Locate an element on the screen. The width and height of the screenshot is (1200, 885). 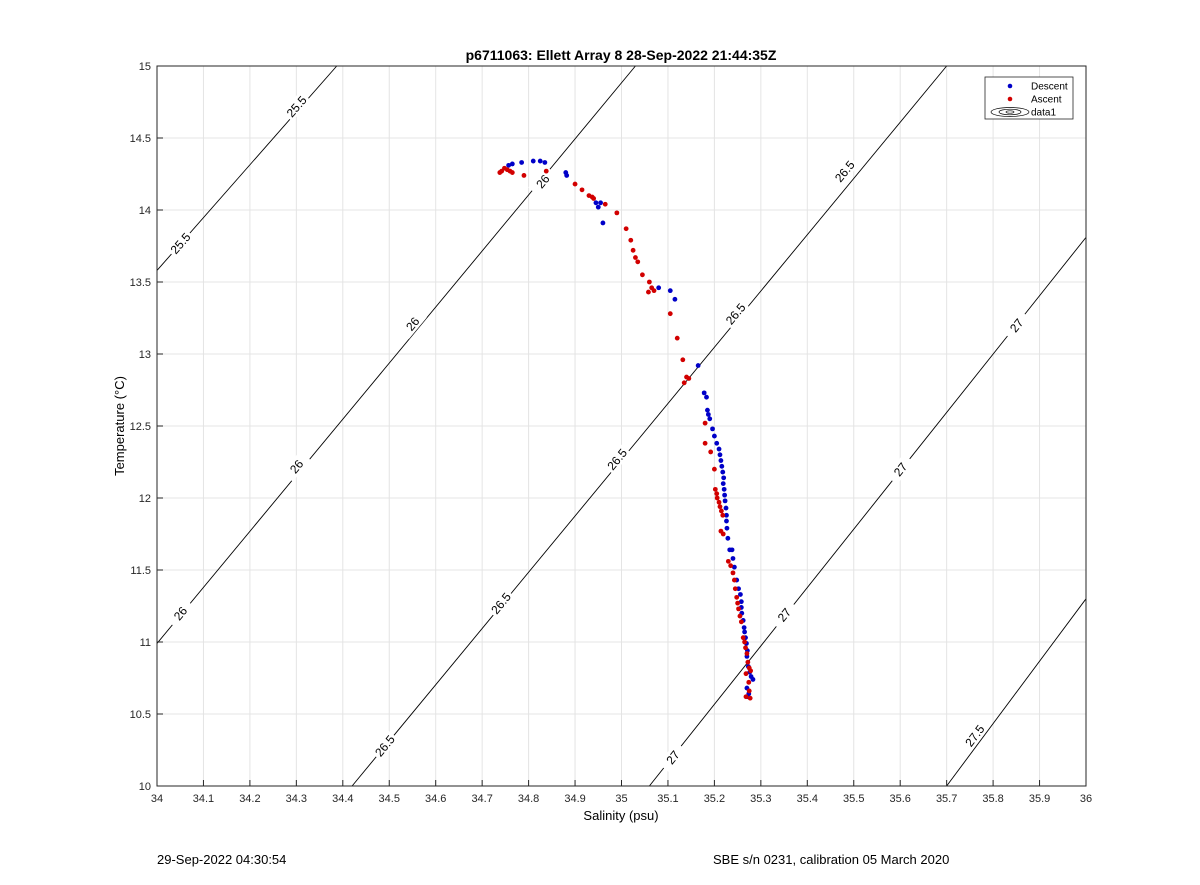
x-tick-label: 34.4 is located at coordinates (342, 799).